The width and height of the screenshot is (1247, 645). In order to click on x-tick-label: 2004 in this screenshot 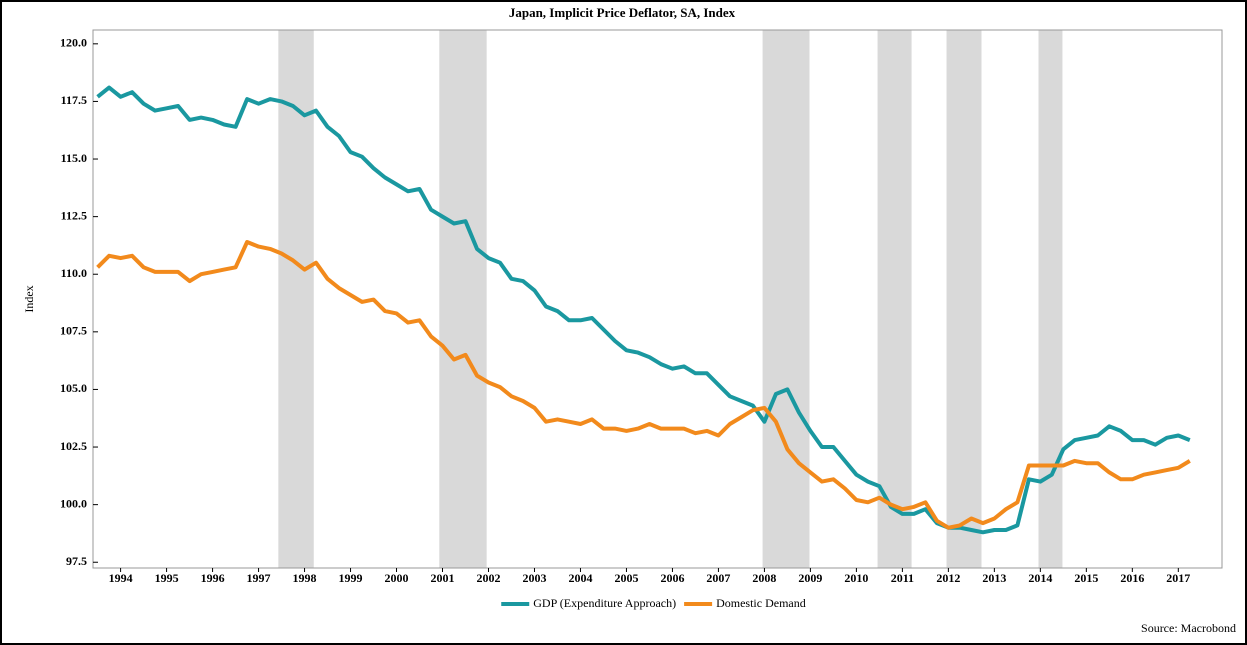, I will do `click(580, 578)`.